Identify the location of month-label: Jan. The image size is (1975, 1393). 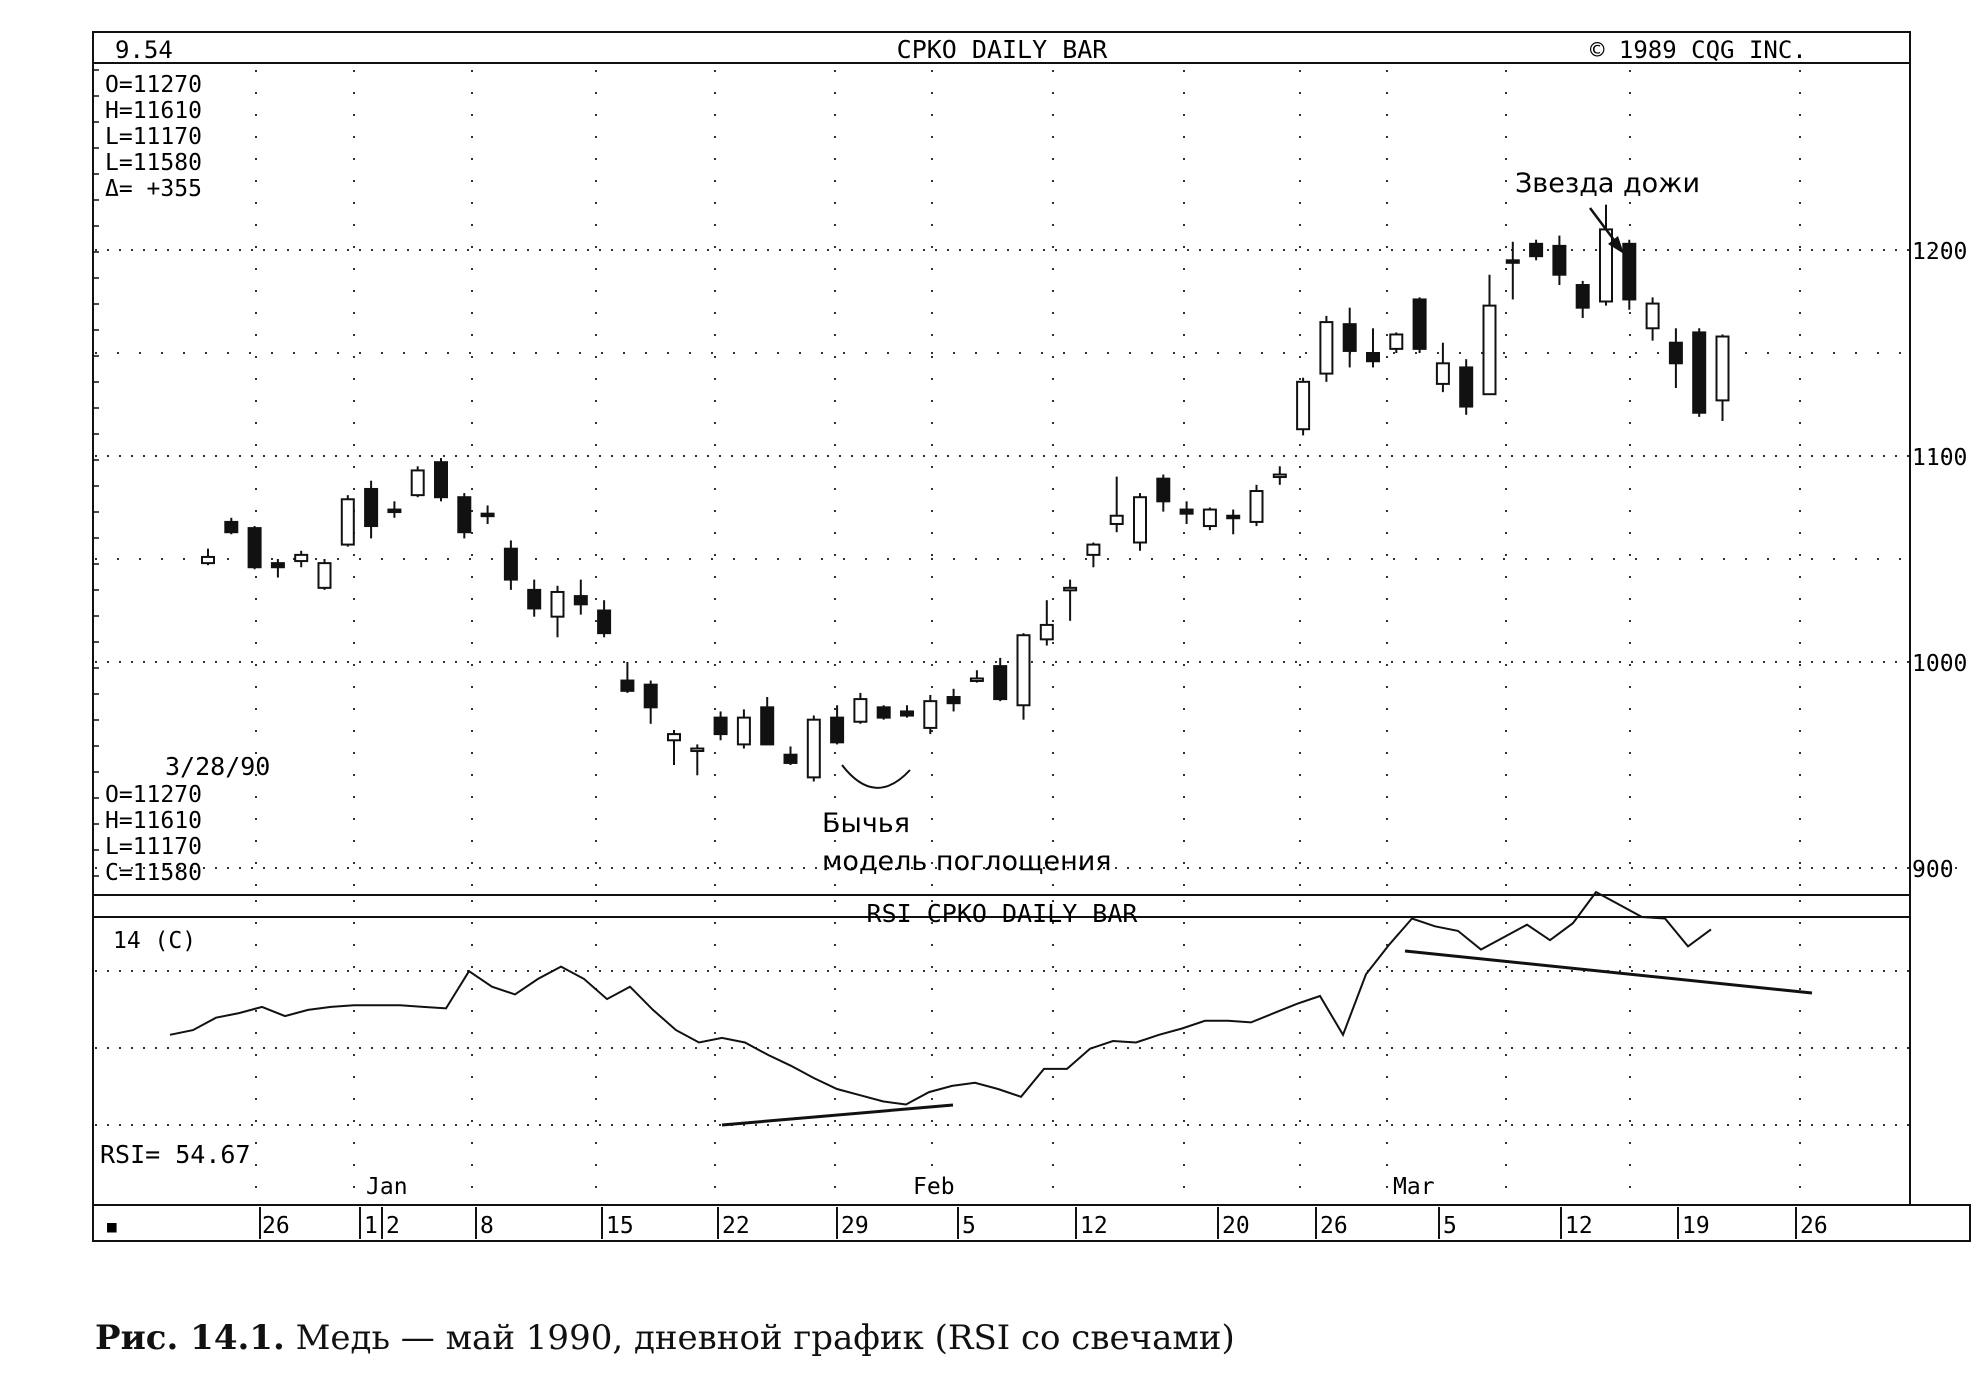
(387, 1187).